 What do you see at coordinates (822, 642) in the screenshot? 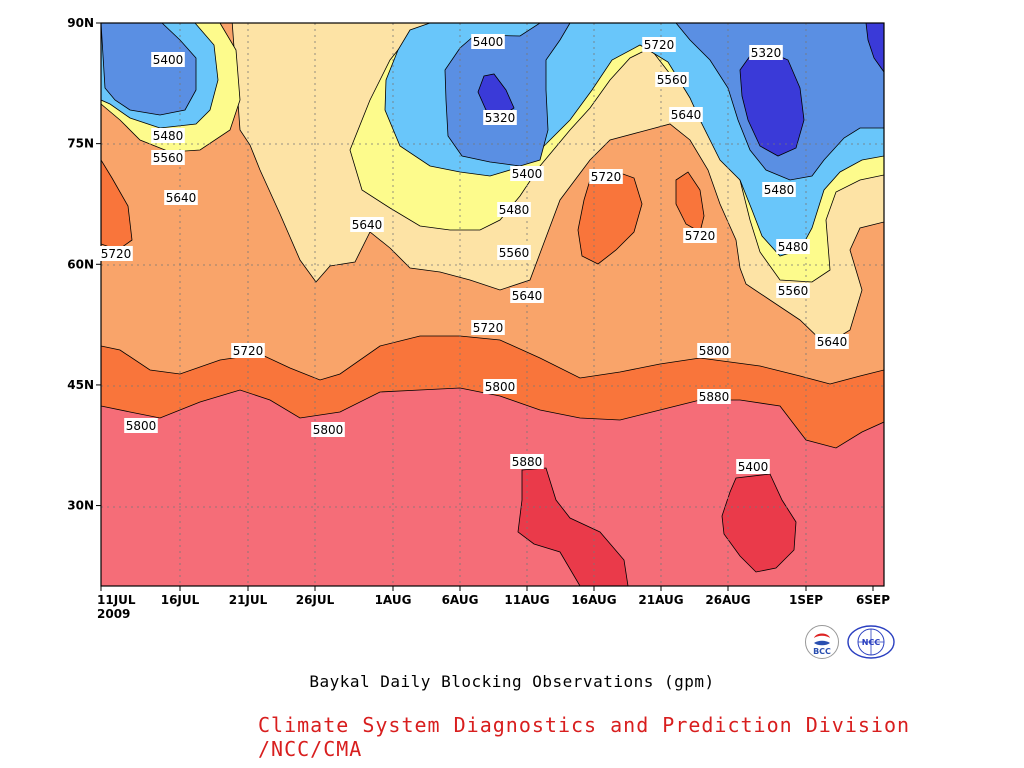
I see `bcc-logo: BCC` at bounding box center [822, 642].